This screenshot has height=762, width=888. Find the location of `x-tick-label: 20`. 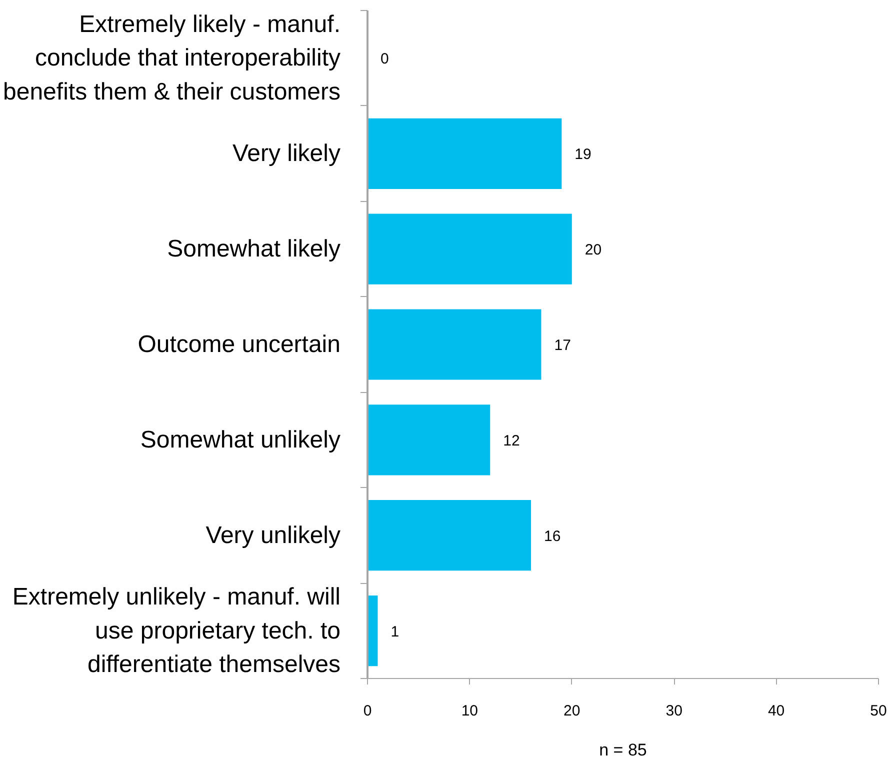

x-tick-label: 20 is located at coordinates (572, 711).